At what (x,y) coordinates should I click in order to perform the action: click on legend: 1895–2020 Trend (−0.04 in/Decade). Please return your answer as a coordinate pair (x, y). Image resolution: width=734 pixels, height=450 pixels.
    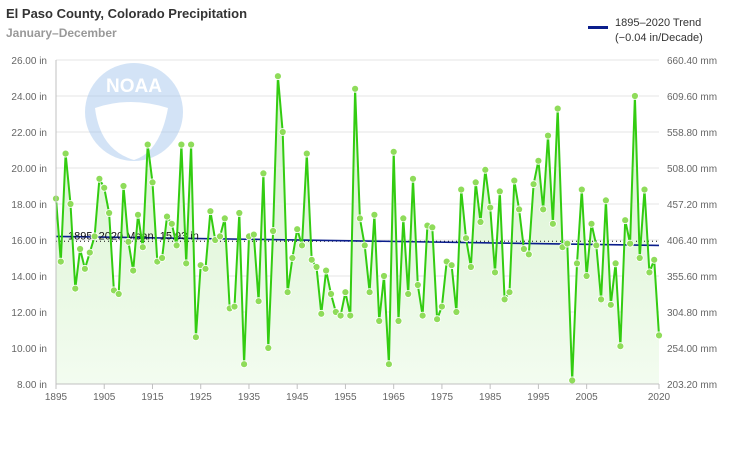
    Looking at the image, I should click on (658, 32).